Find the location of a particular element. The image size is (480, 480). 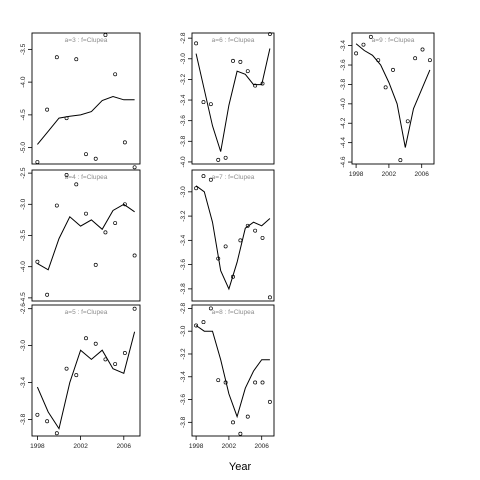

panel-4: a=4 : f=Clupea -2.5 -3.0 -3.5 -4.0 -4.5 is located at coordinates (80, 235).